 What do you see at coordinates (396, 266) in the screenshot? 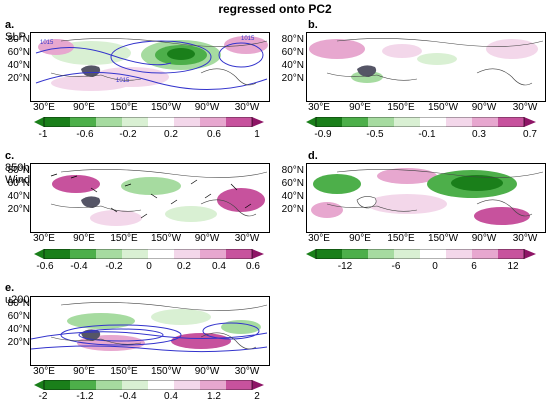
I see `colorbar-tick: -6` at bounding box center [396, 266].